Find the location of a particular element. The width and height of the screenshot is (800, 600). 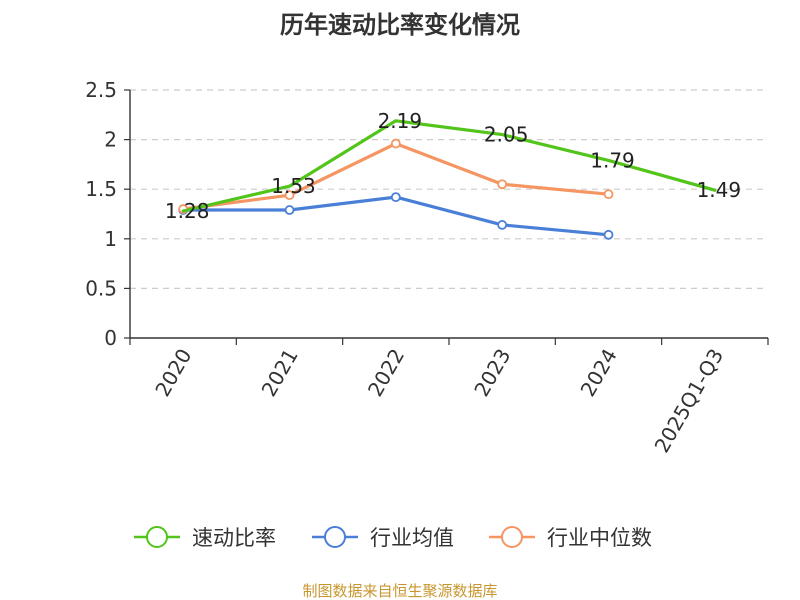

legend-label: 行业中位数 is located at coordinates (599, 538).